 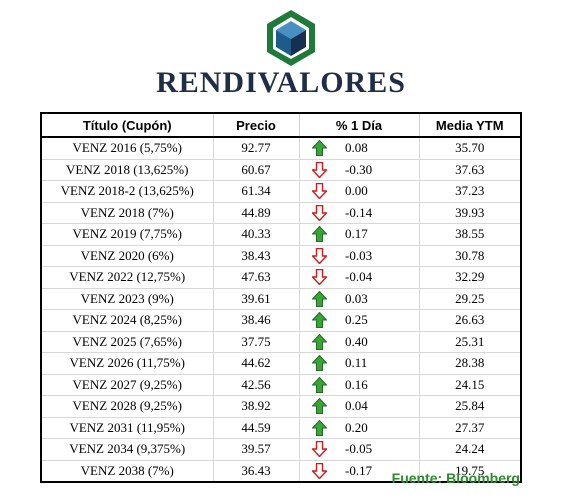 I want to click on bond-price: 39.57, so click(x=255, y=449).